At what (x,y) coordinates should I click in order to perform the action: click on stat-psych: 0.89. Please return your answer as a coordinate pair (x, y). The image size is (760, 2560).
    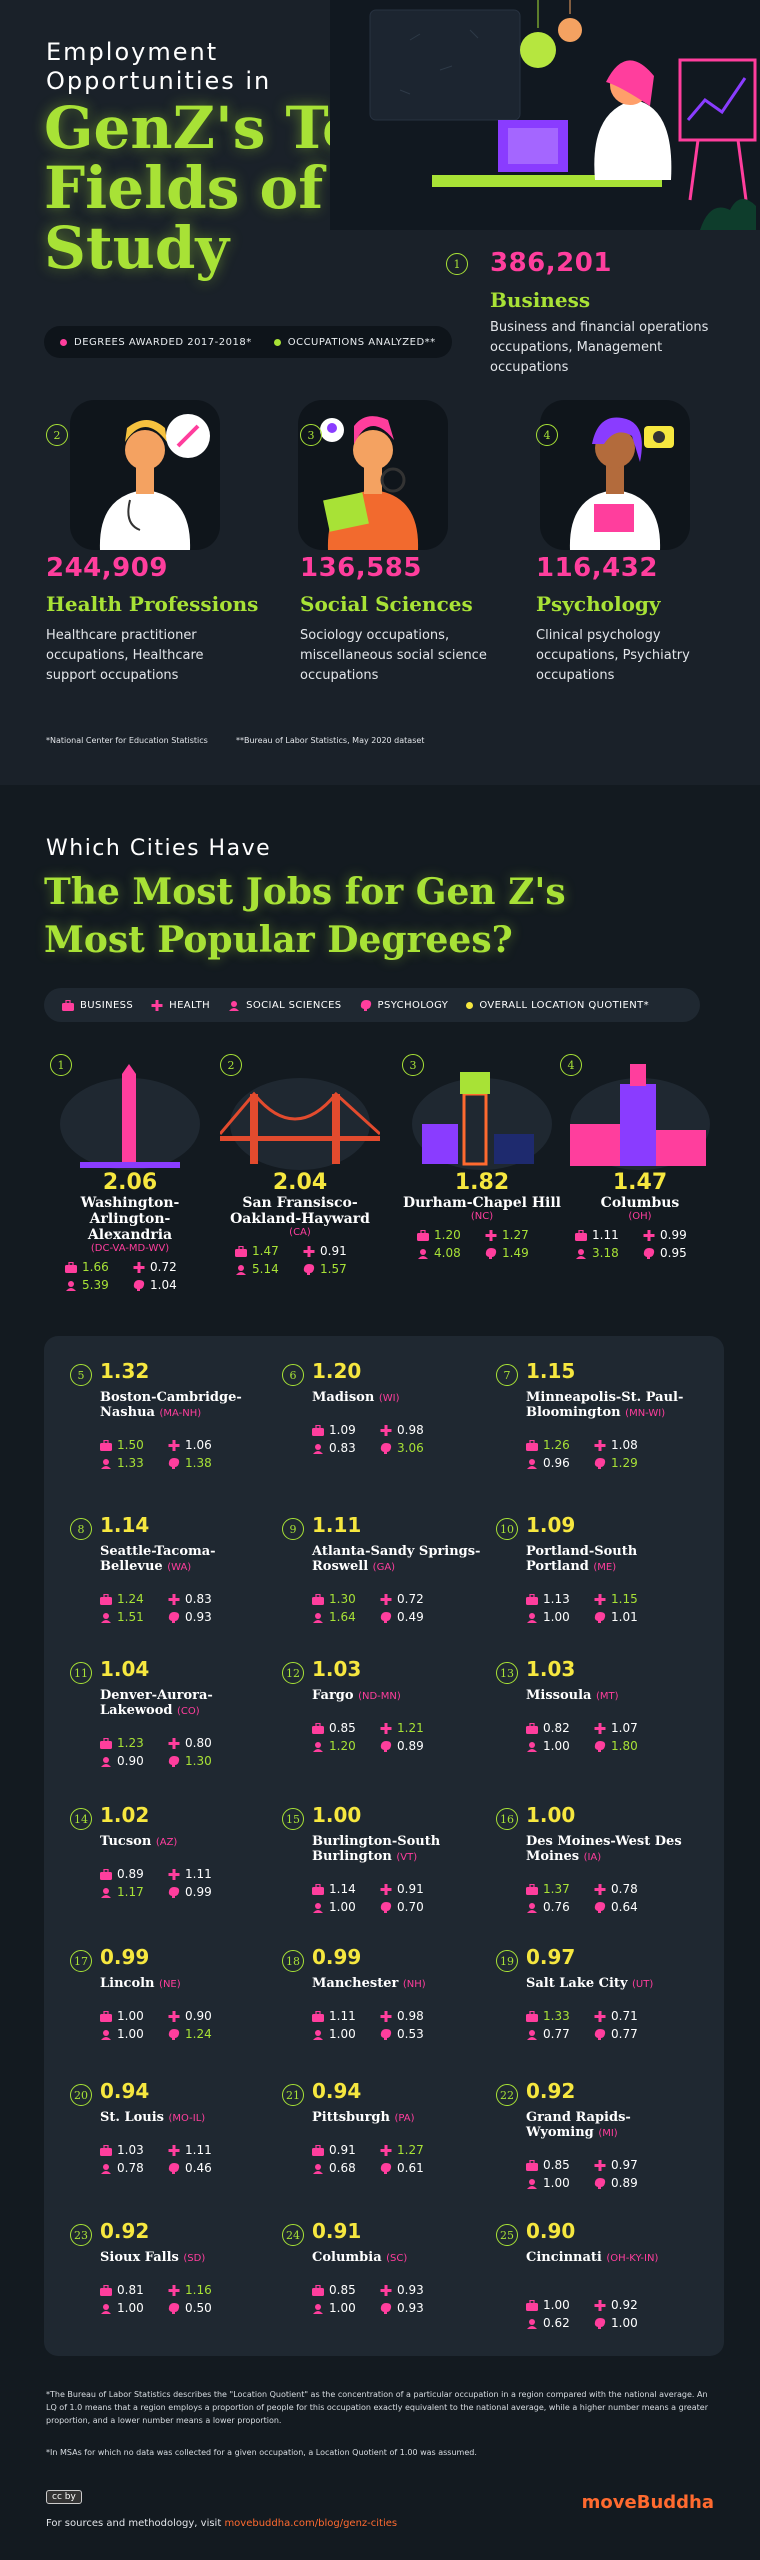
    Looking at the image, I should click on (411, 1746).